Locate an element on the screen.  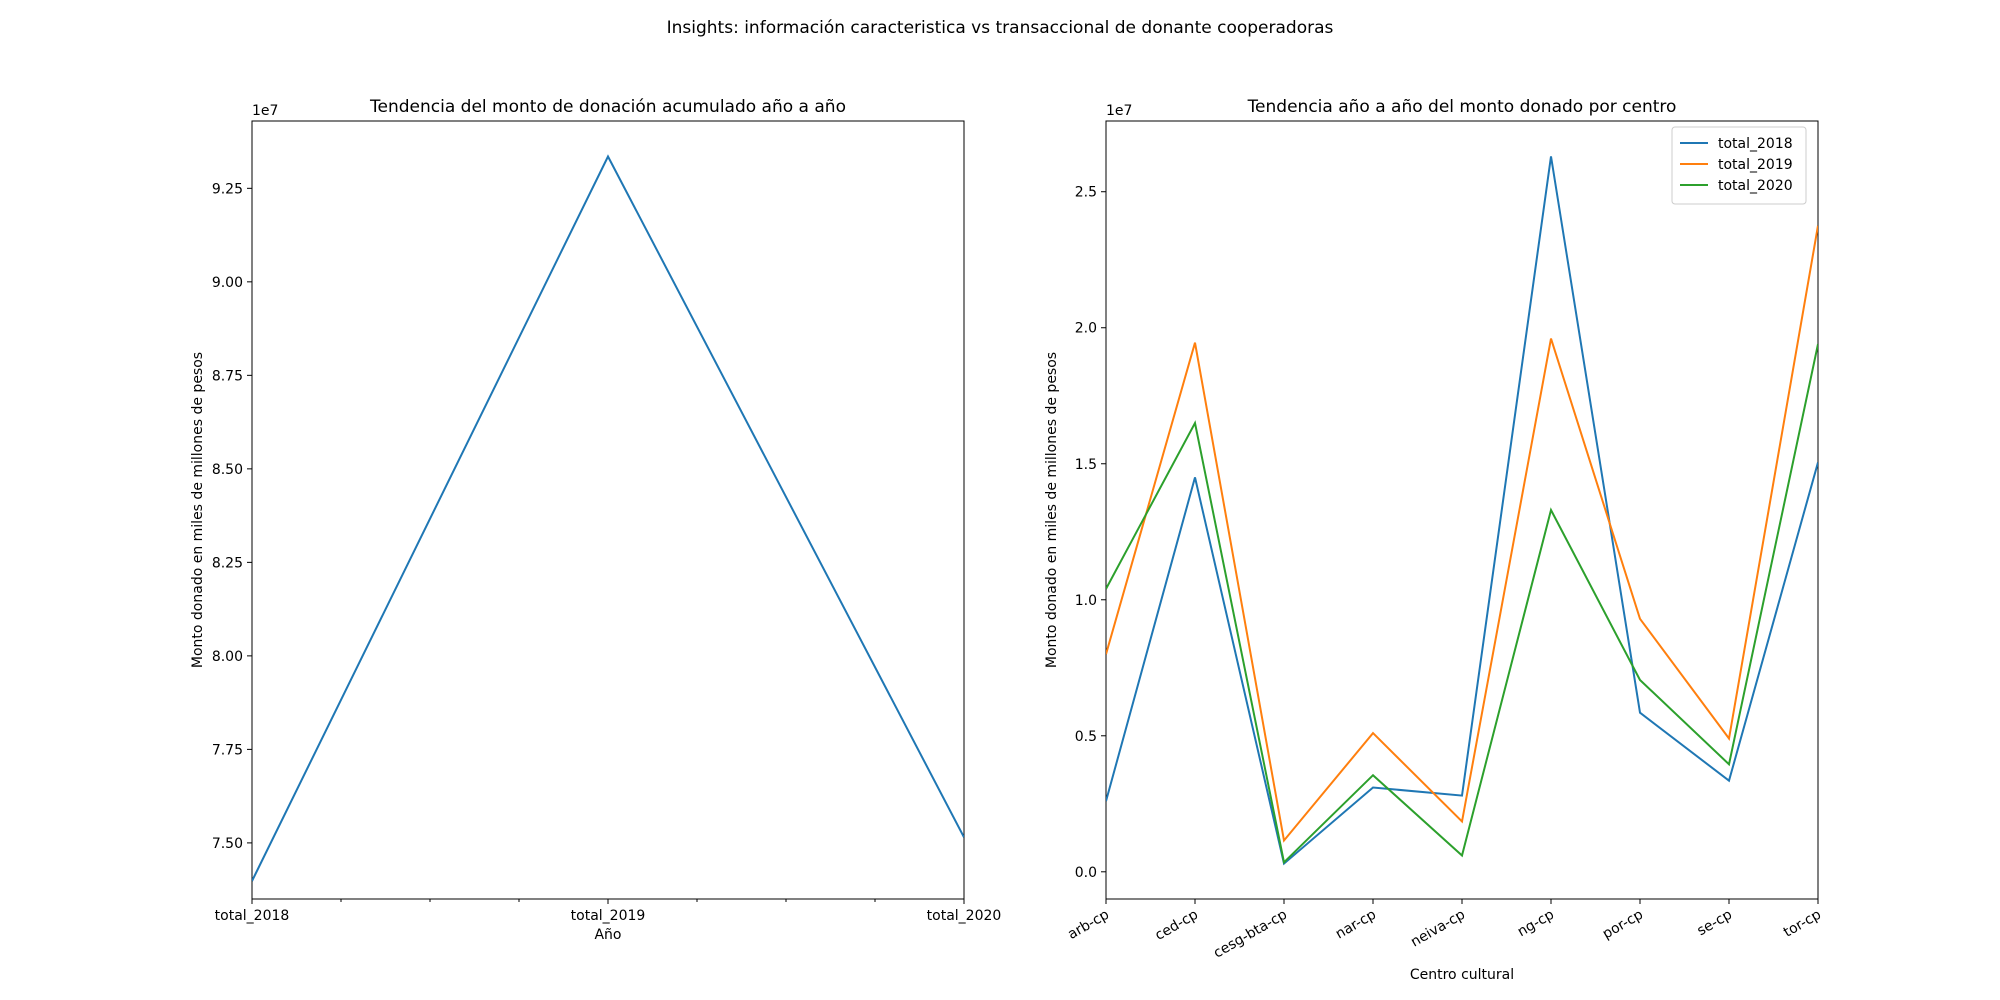
y-tick-label: 0.0 is located at coordinates (1086, 873).